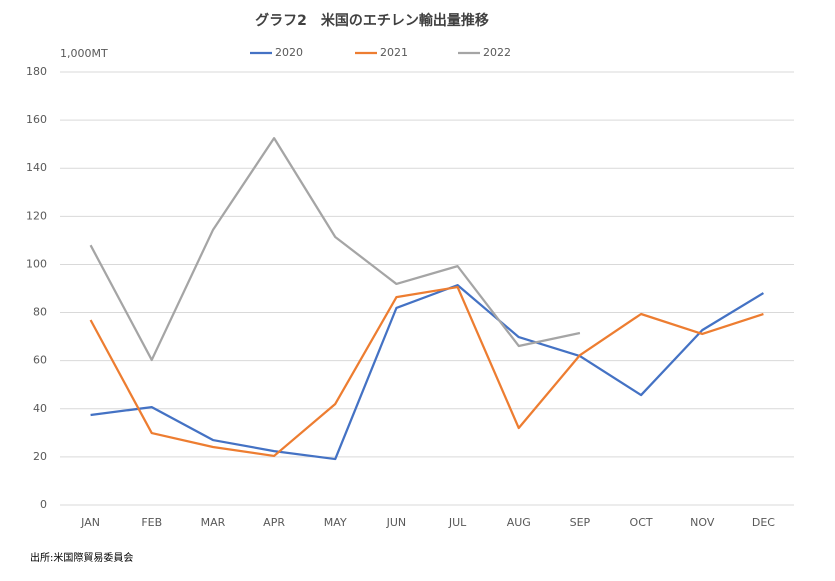 This screenshot has width=835, height=581. I want to click on y-tick-label: 40, so click(40, 408).